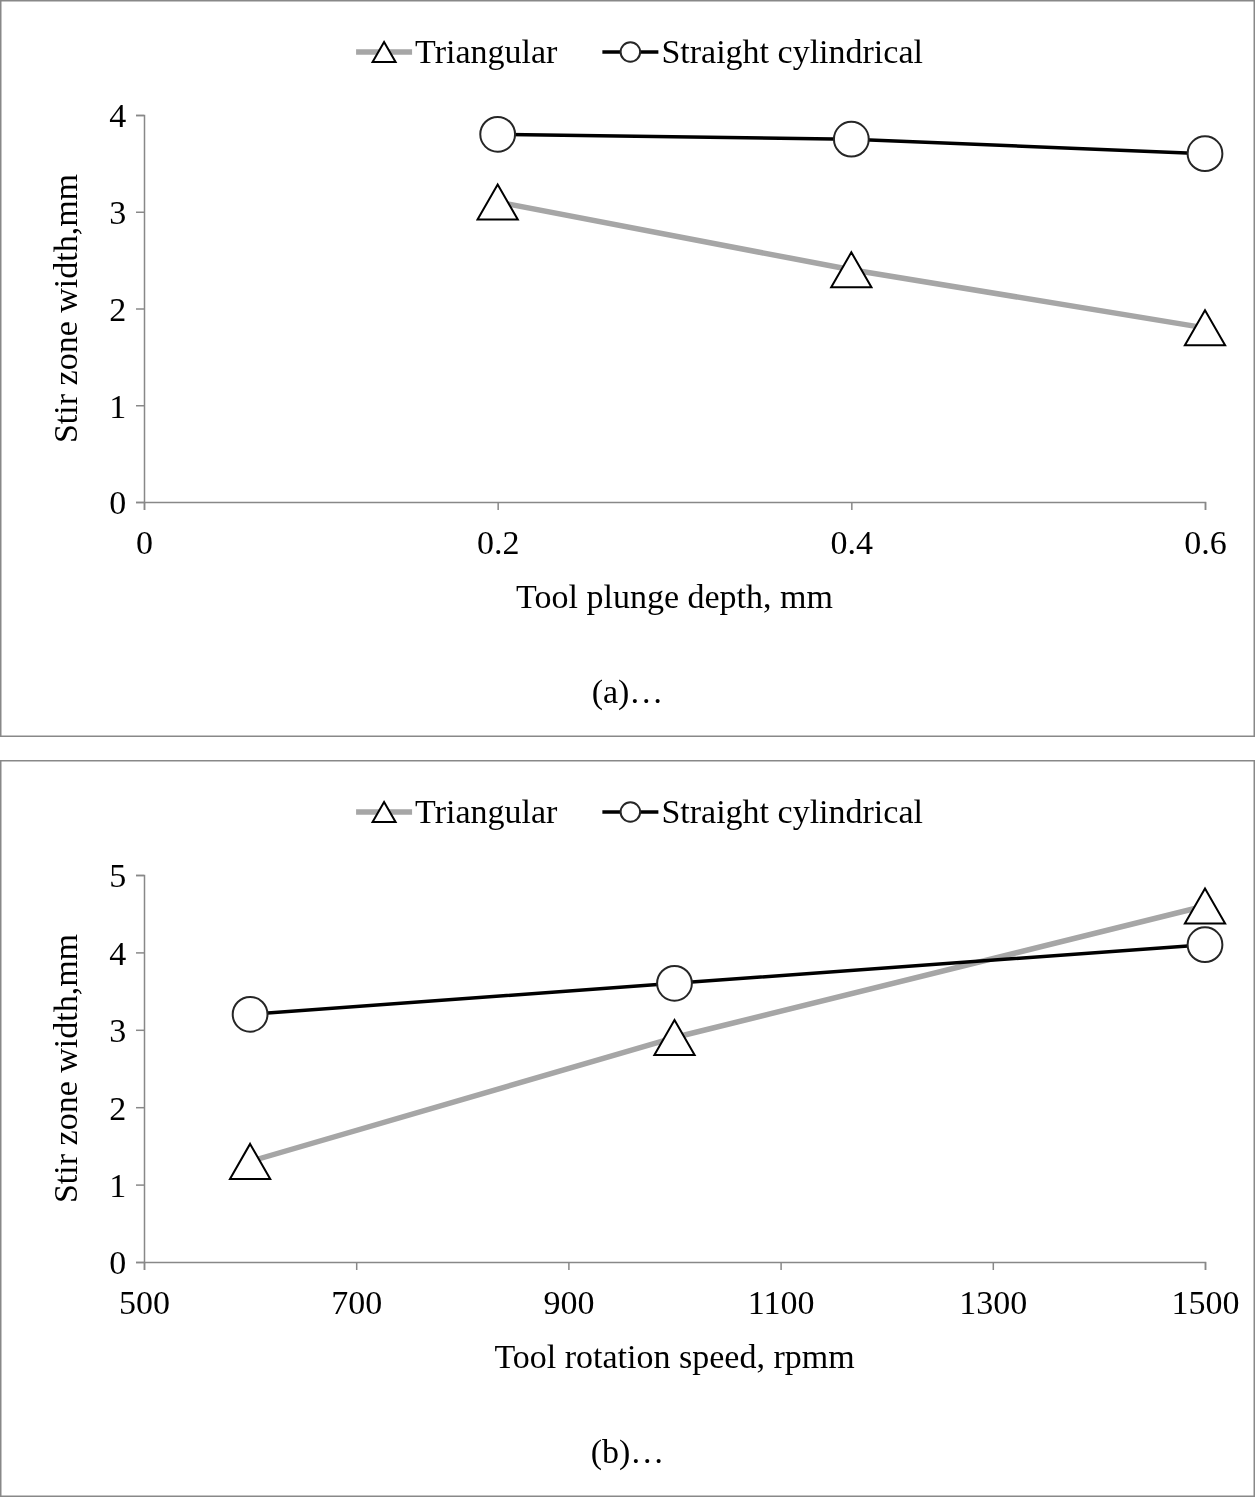 The height and width of the screenshot is (1497, 1255). I want to click on x-tick-label: 0, so click(144, 542).